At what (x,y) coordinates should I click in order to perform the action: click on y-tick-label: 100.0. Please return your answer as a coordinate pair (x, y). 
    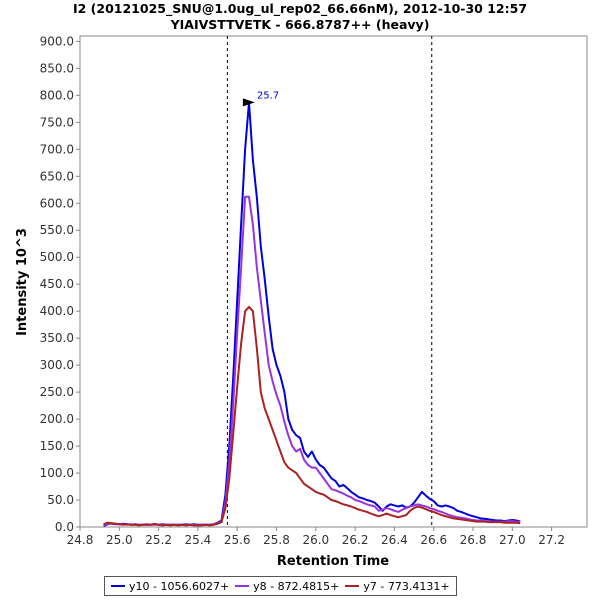
    Looking at the image, I should click on (57, 473).